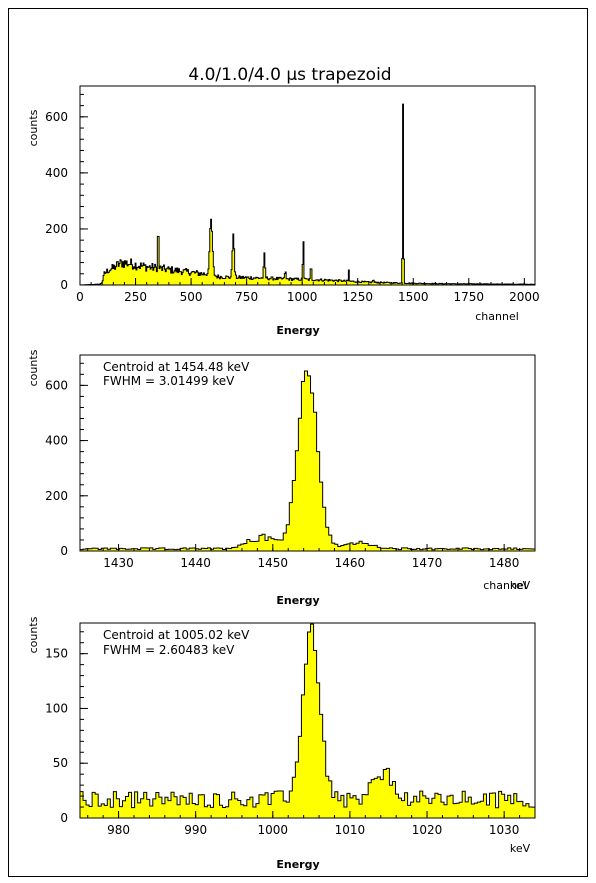 The image size is (596, 883). I want to click on x-tick-label: 1460, so click(350, 563).